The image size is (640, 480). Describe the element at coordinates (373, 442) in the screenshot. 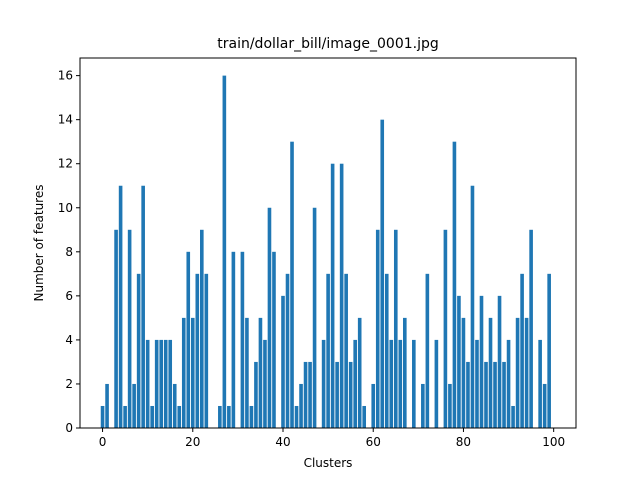

I see `x-tick-label: 60` at that location.